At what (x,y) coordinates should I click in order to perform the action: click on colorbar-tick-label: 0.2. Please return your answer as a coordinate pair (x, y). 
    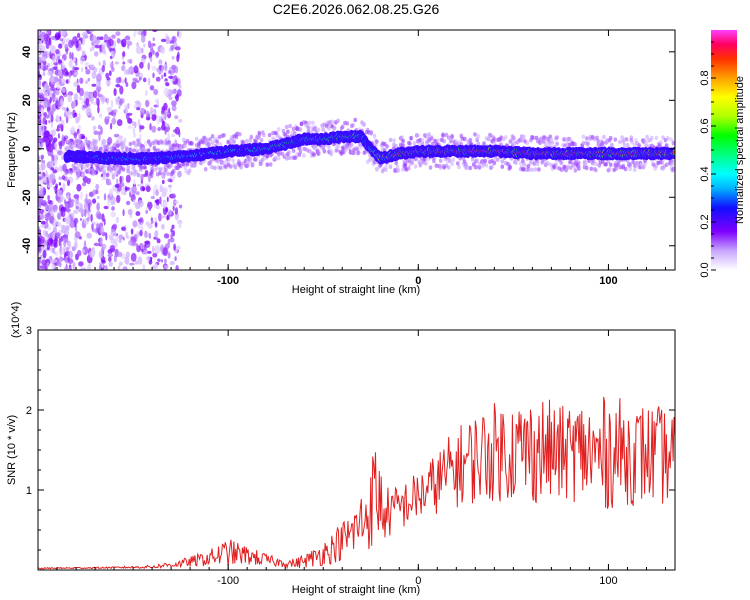
    Looking at the image, I should click on (705, 221).